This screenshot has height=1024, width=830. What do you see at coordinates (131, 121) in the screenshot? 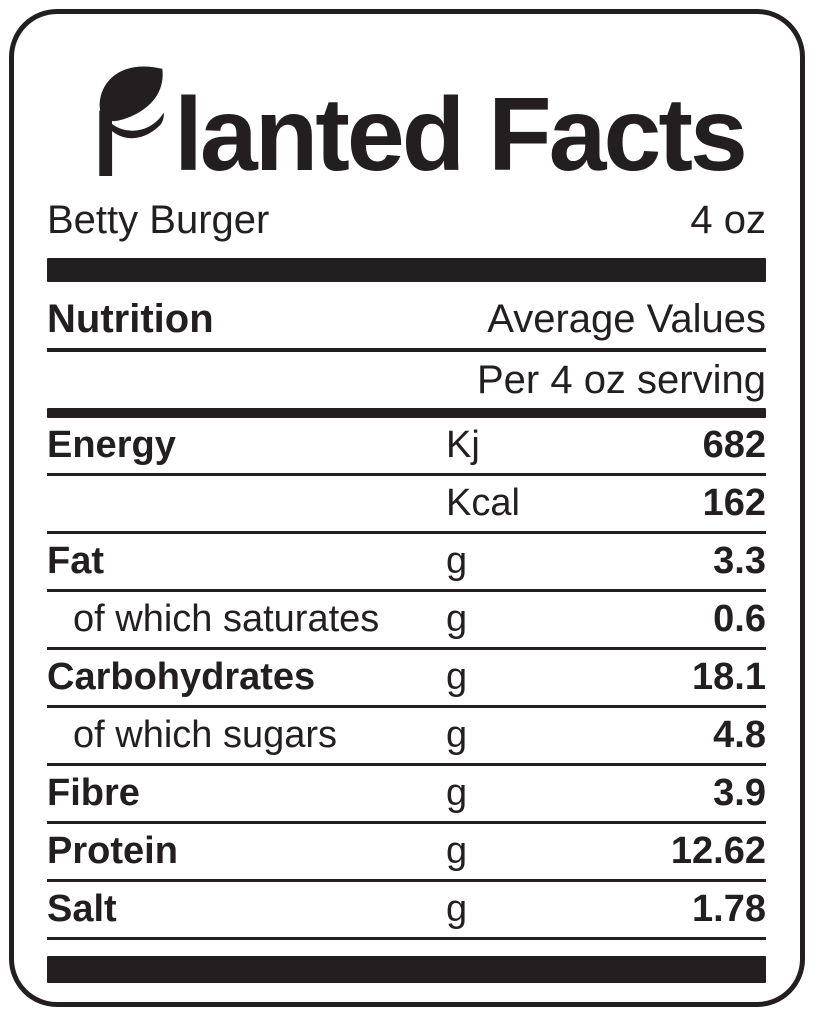
I see `leaf-icon` at bounding box center [131, 121].